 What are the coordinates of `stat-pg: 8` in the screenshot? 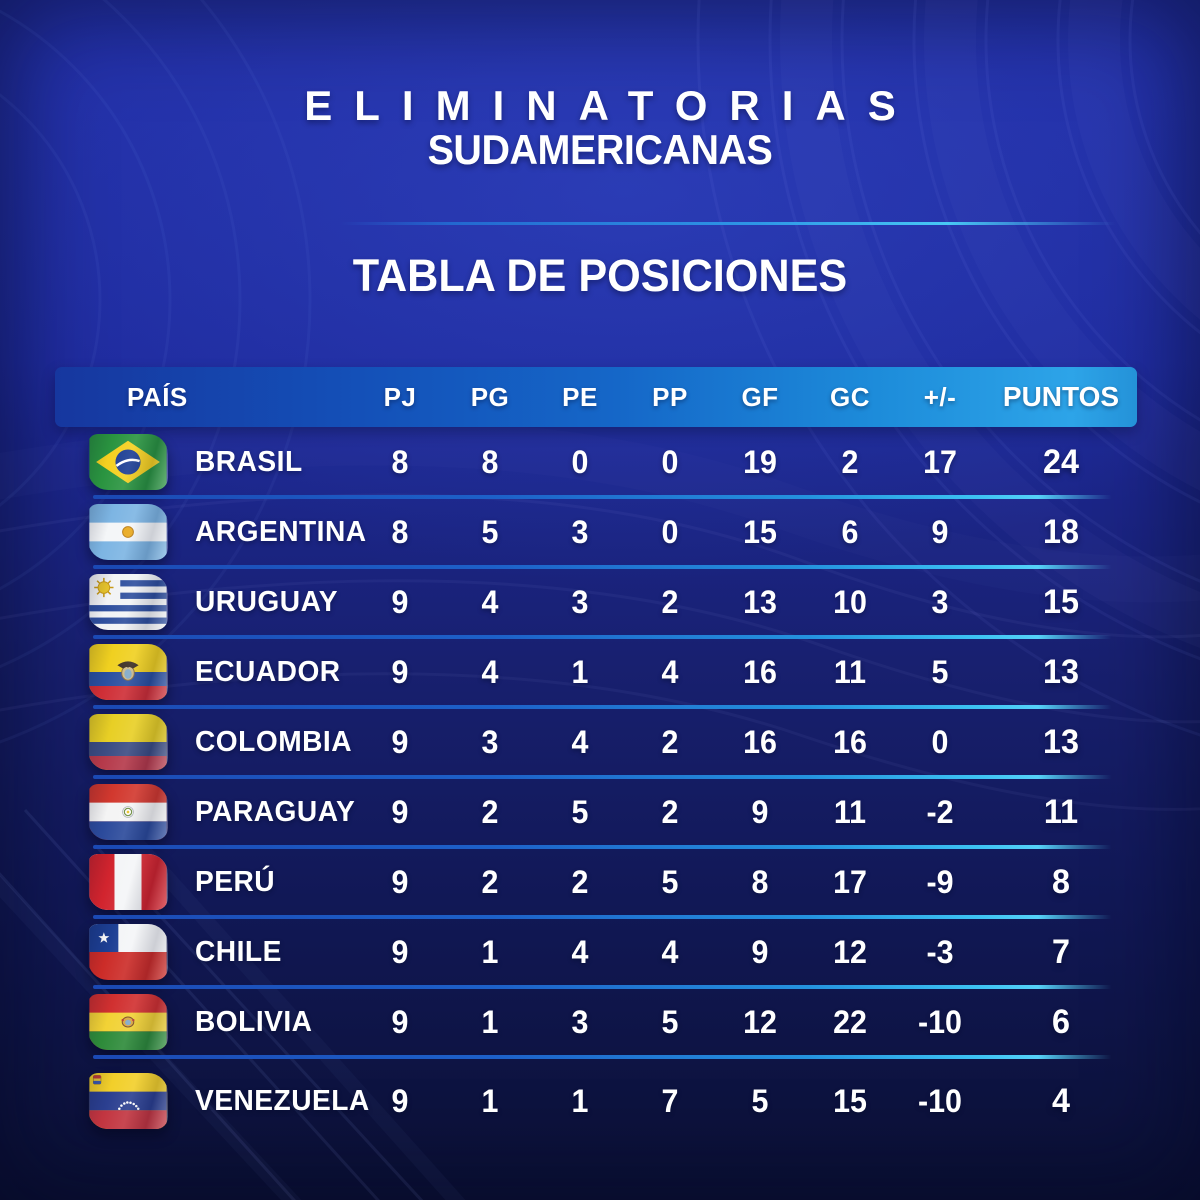 It's located at (490, 461).